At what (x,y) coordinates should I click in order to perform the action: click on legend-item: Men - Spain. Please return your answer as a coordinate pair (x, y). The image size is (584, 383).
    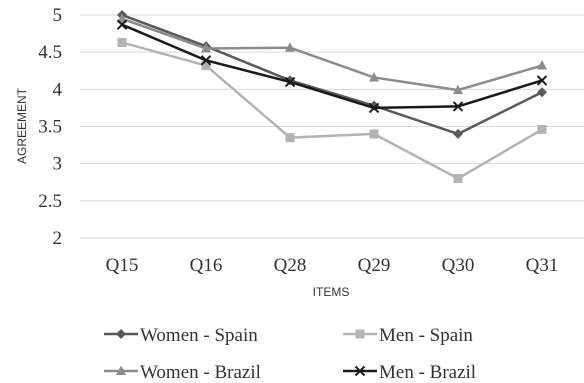
    Looking at the image, I should click on (408, 335).